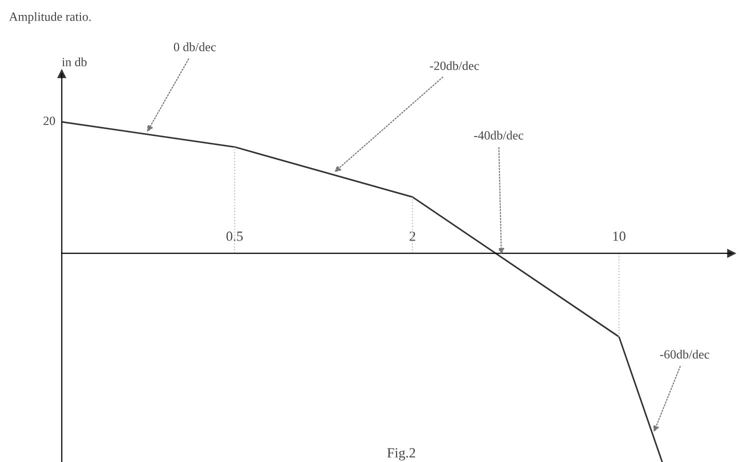 The width and height of the screenshot is (744, 462). What do you see at coordinates (685, 354) in the screenshot?
I see `annotation: -60db/dec` at bounding box center [685, 354].